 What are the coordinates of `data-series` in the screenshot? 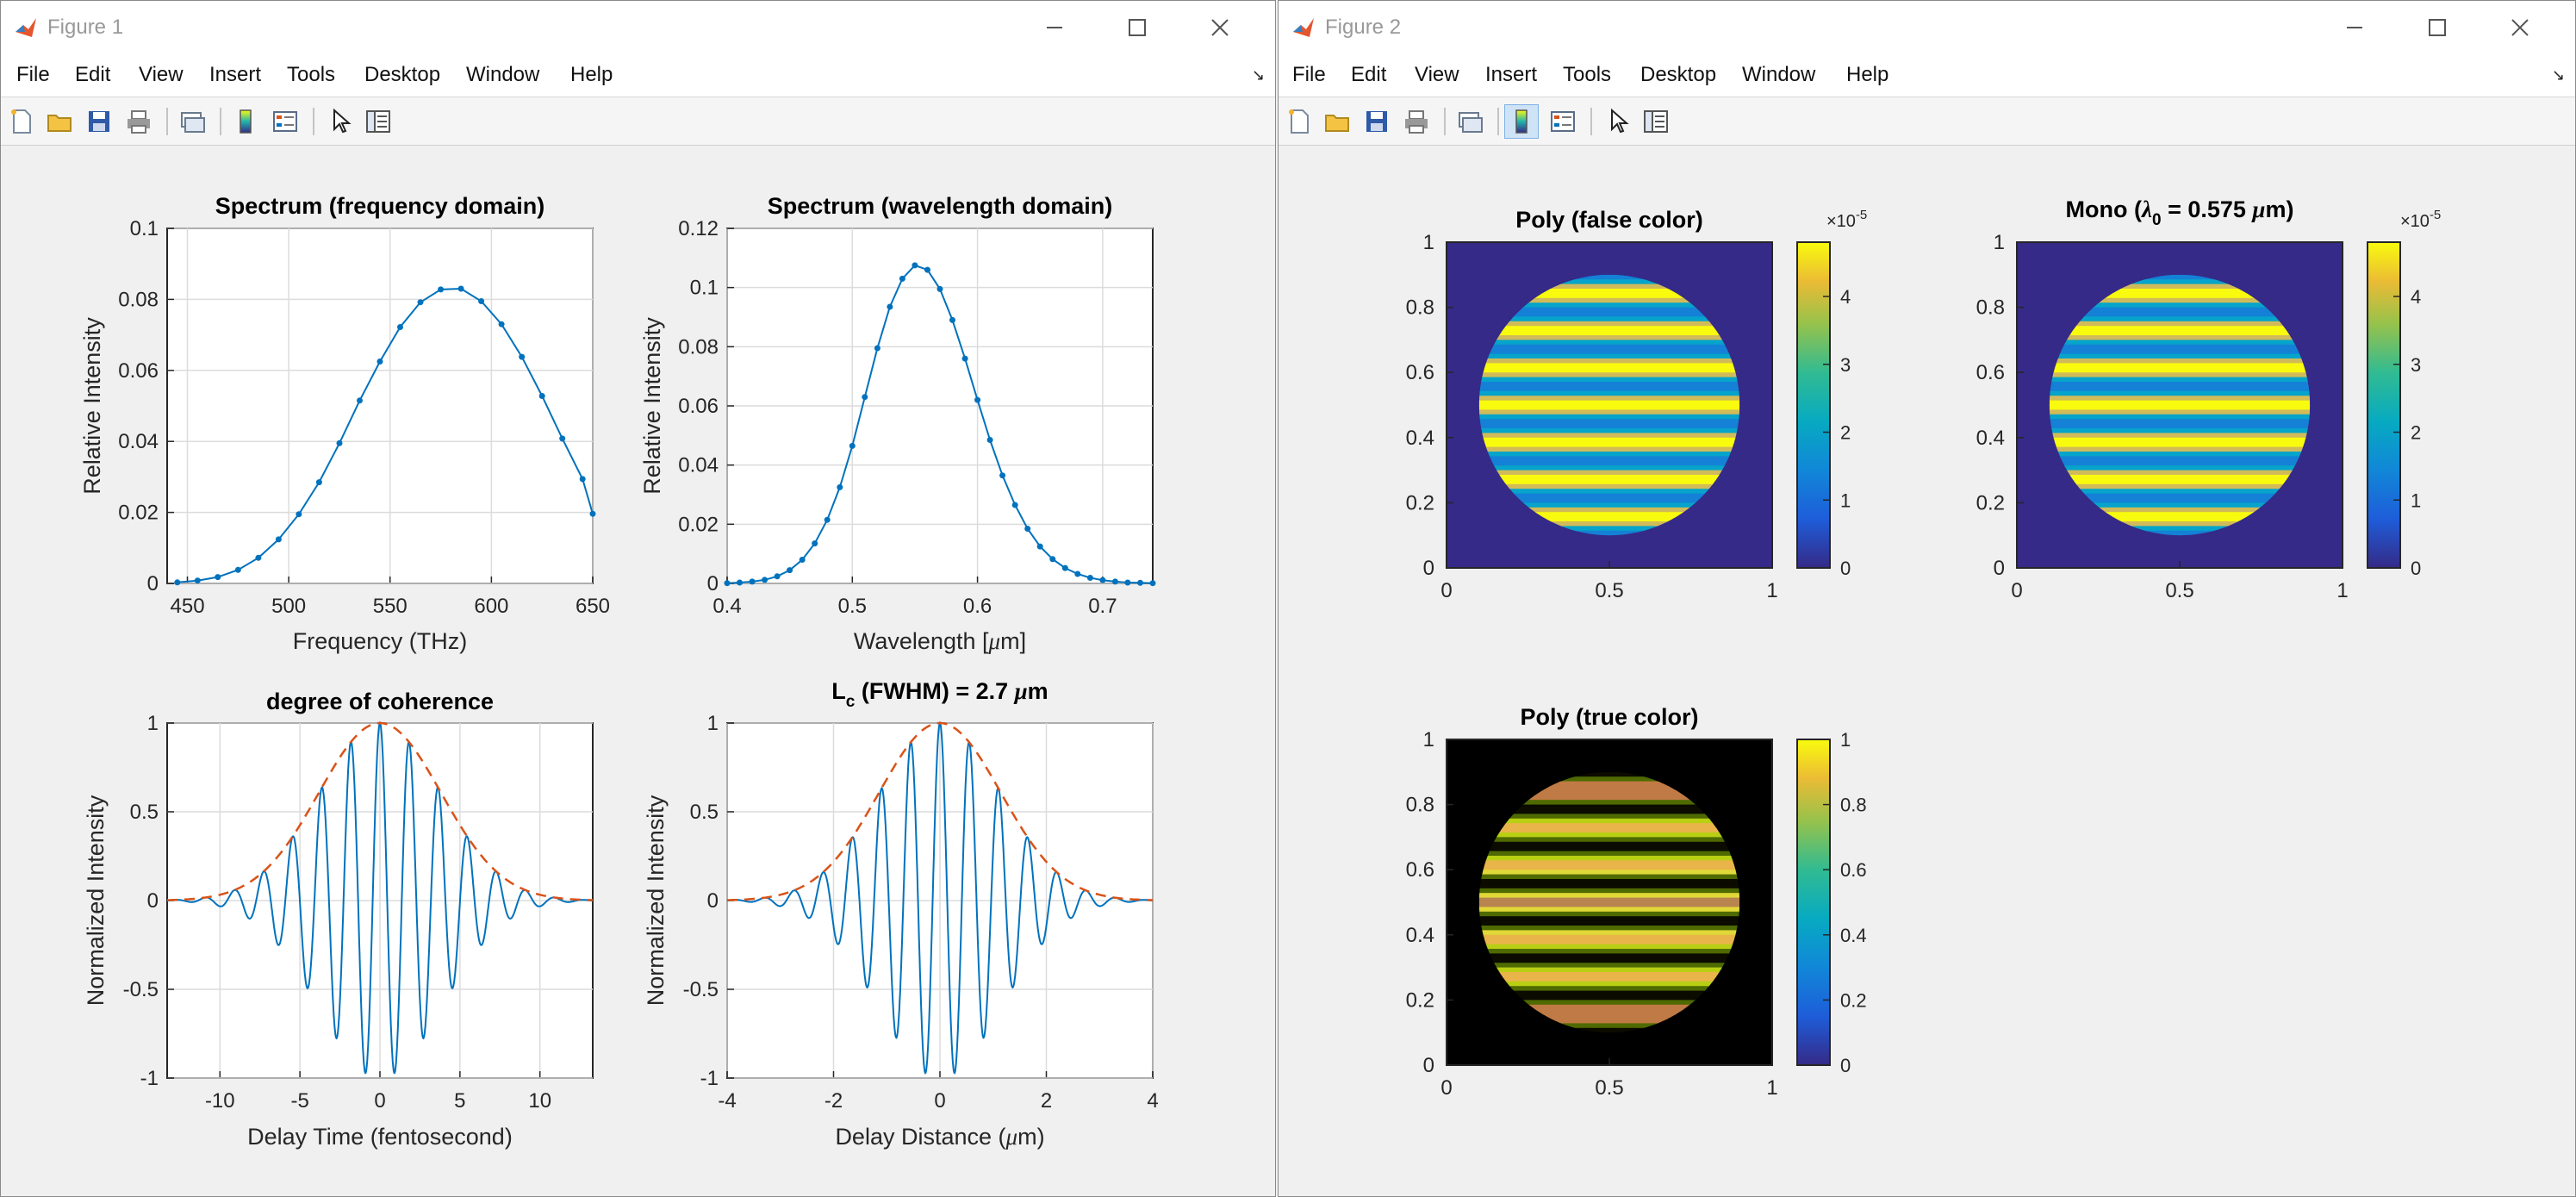 It's located at (940, 897).